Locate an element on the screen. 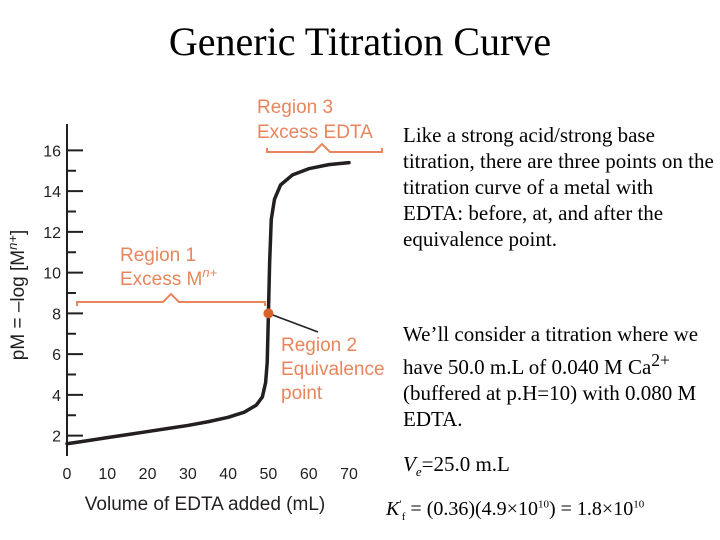  region3-sublabel: Excess EDTA is located at coordinates (315, 132).